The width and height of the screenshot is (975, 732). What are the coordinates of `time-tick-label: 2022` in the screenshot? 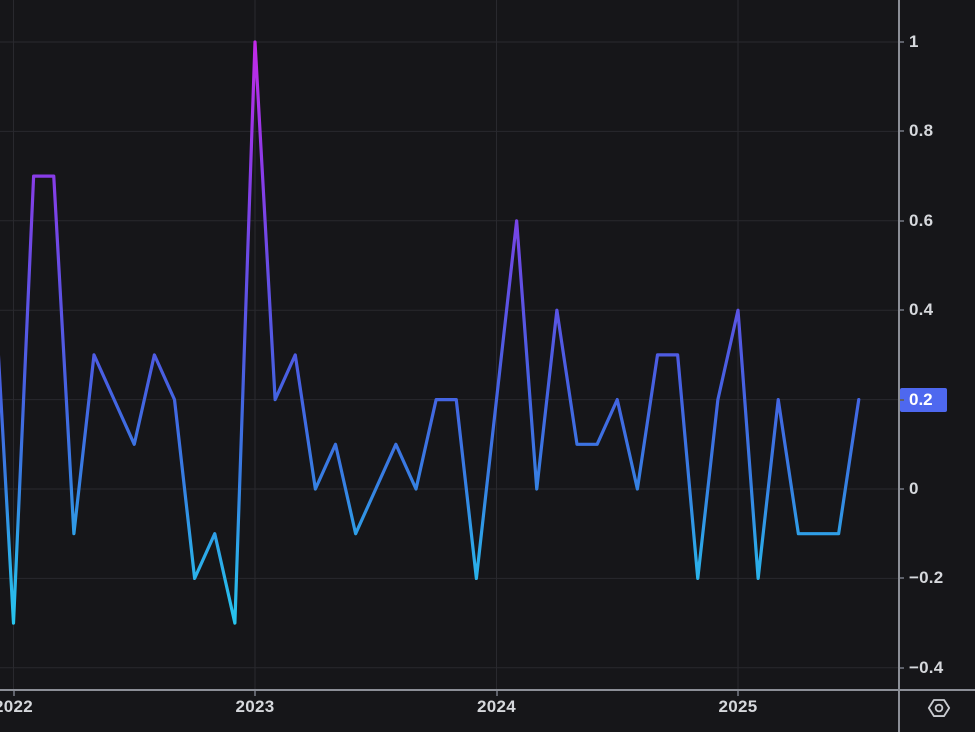 It's located at (17, 706).